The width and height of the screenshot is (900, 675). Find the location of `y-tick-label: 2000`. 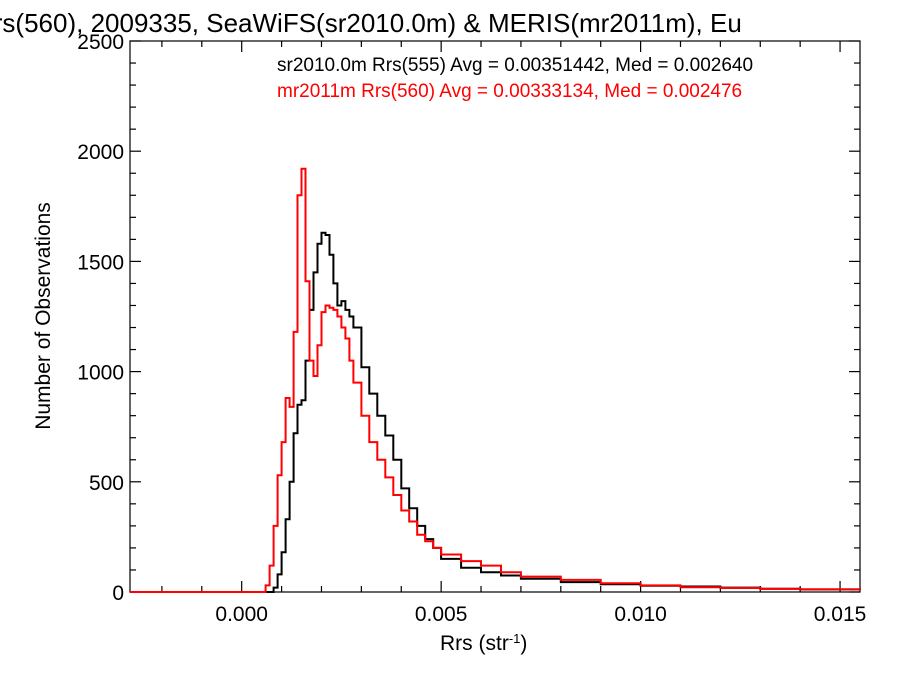

y-tick-label: 2000 is located at coordinates (100, 152).